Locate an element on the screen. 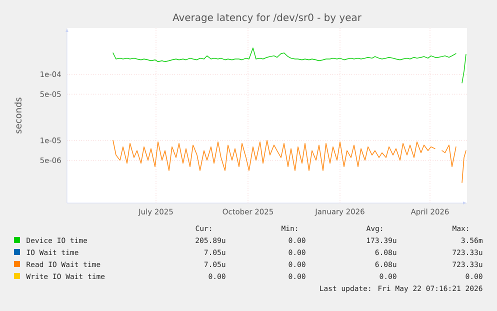 The image size is (497, 311). chart-title: Average latency for /dev/sr0 - by year is located at coordinates (267, 18).